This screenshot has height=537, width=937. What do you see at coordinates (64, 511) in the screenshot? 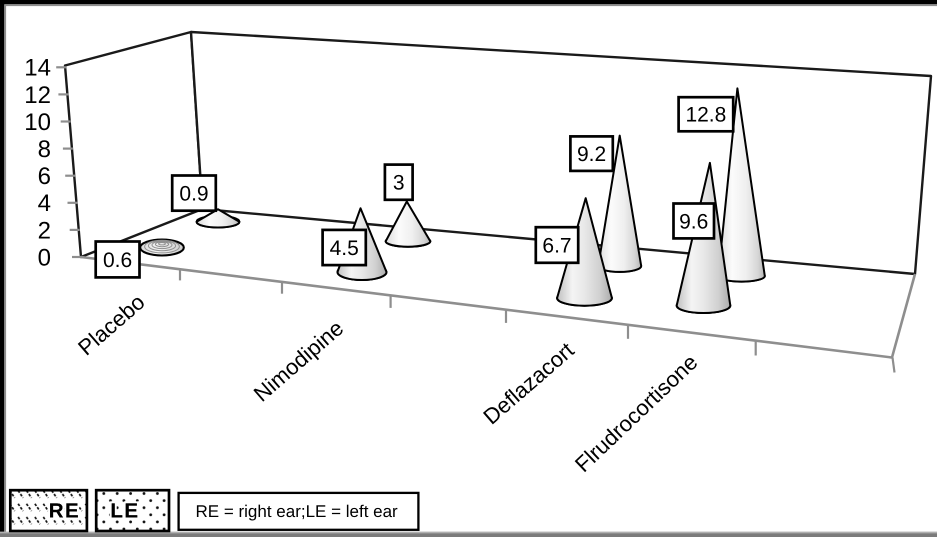
I see `svg-text: RE` at bounding box center [64, 511].